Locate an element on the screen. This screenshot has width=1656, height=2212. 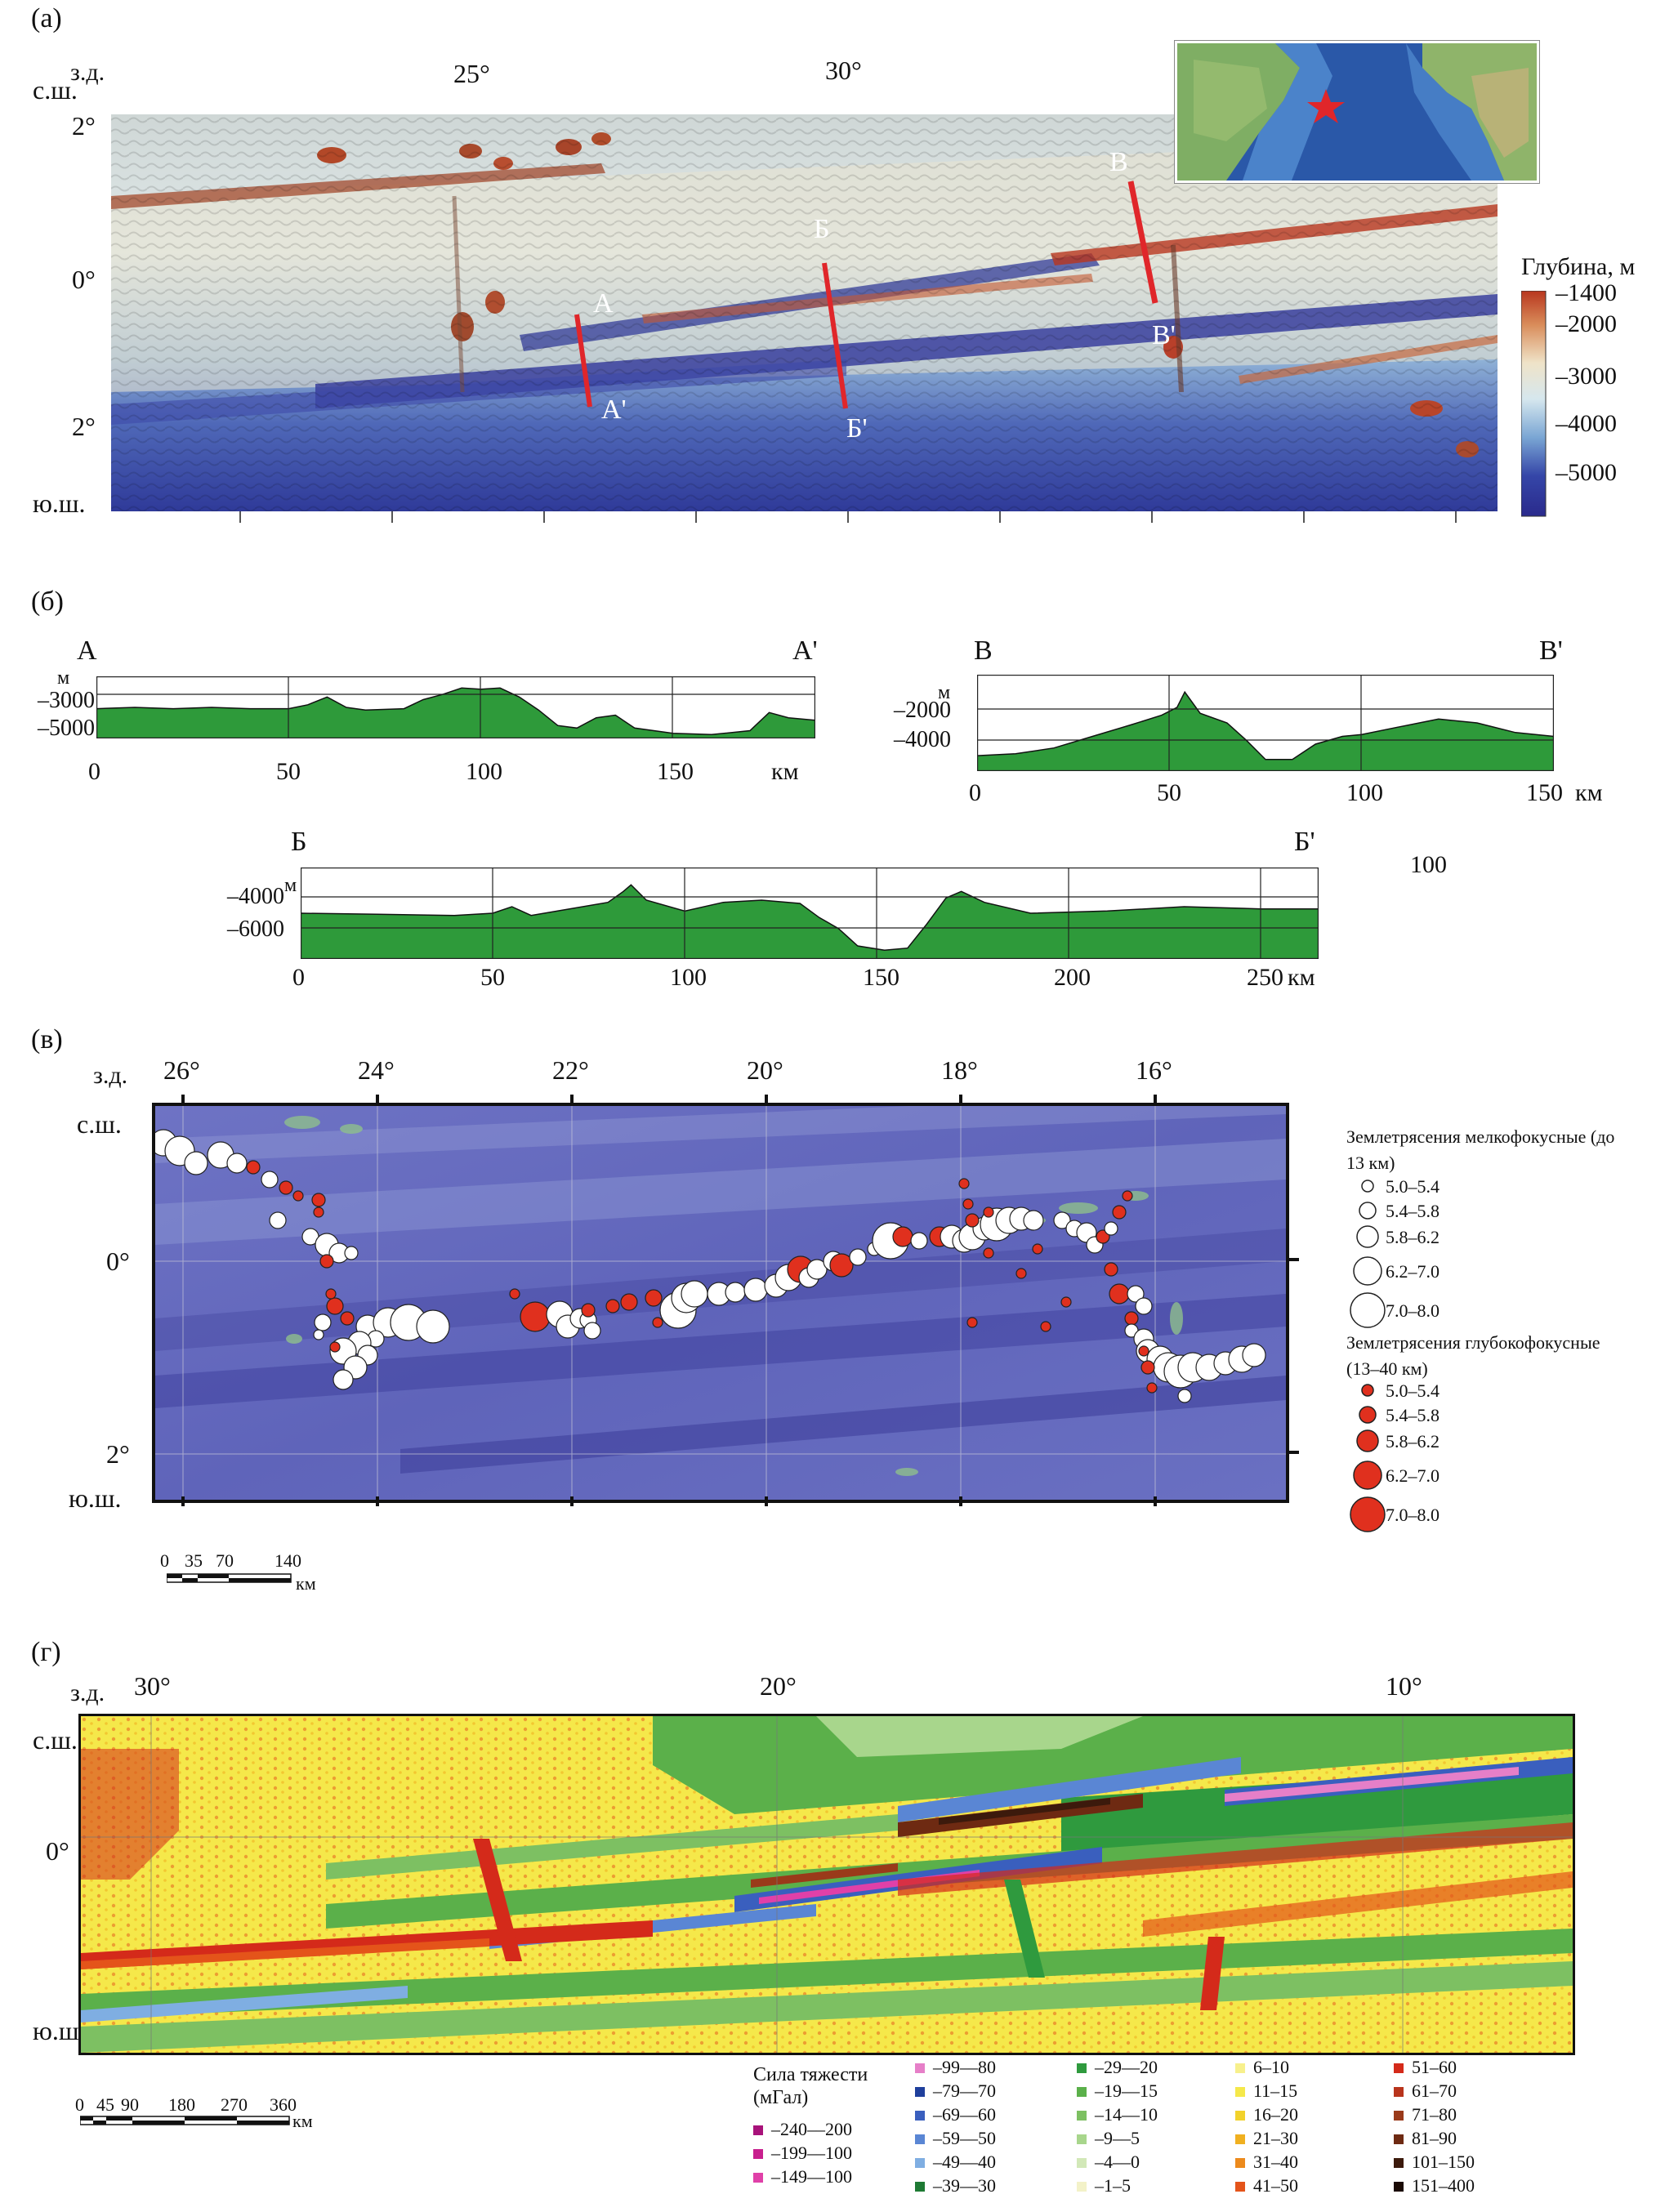
legend-shallow-2-label: 5.4–5.8 is located at coordinates (1413, 1211).